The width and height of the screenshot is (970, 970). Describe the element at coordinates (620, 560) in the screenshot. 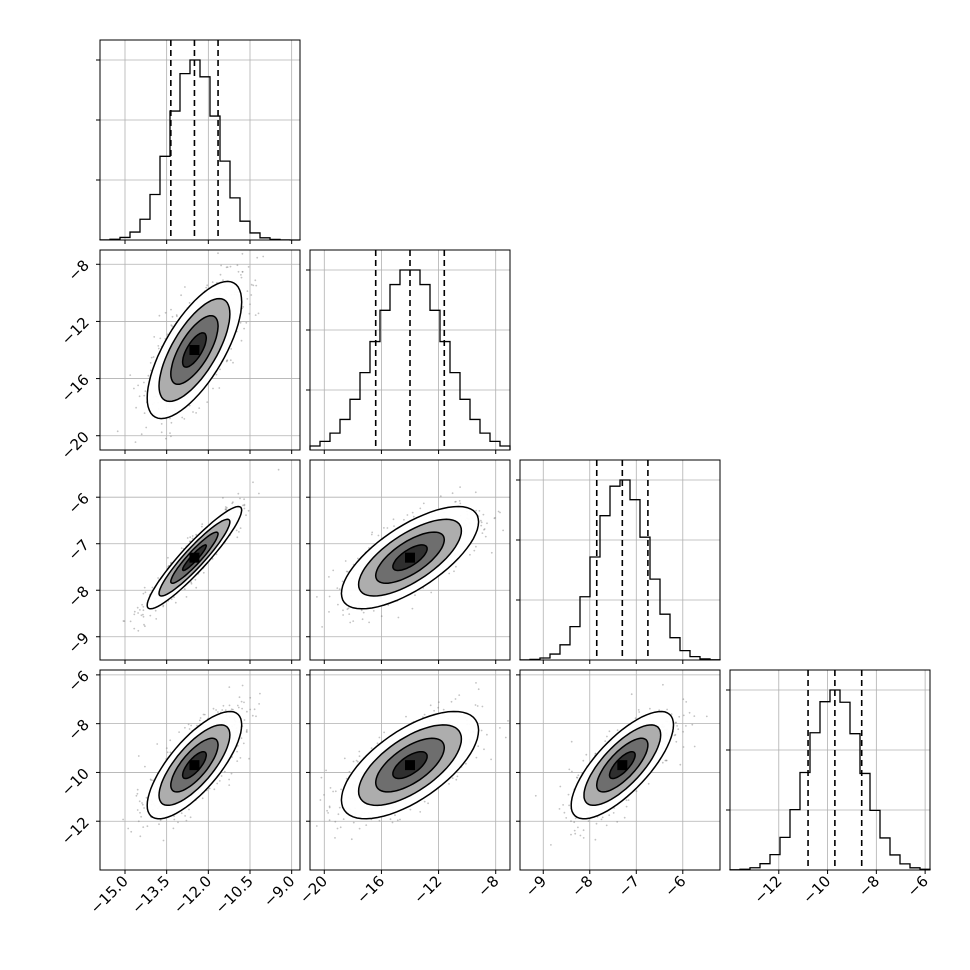

I see `panel-frame` at that location.